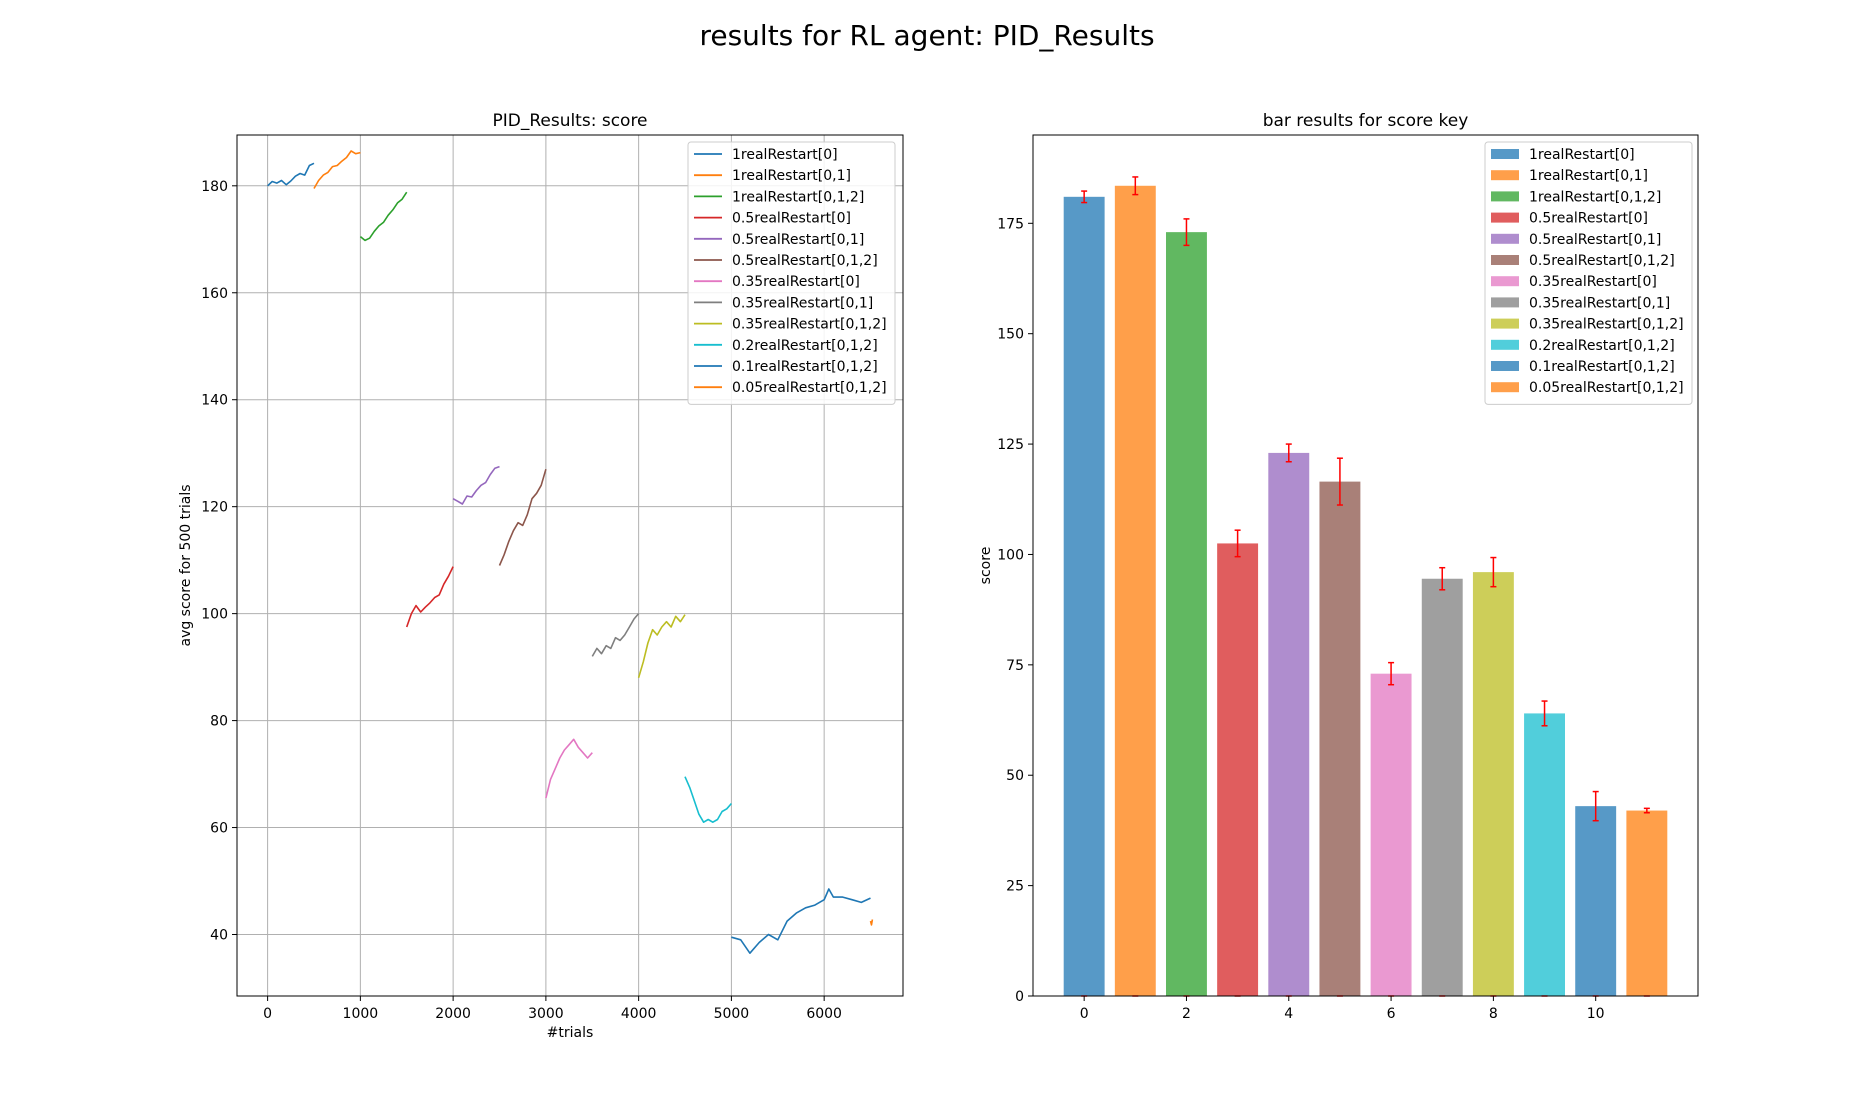  I want to click on bar-chart-x-axis: 0 2 4 6 8 10, so click(1342, 1009).